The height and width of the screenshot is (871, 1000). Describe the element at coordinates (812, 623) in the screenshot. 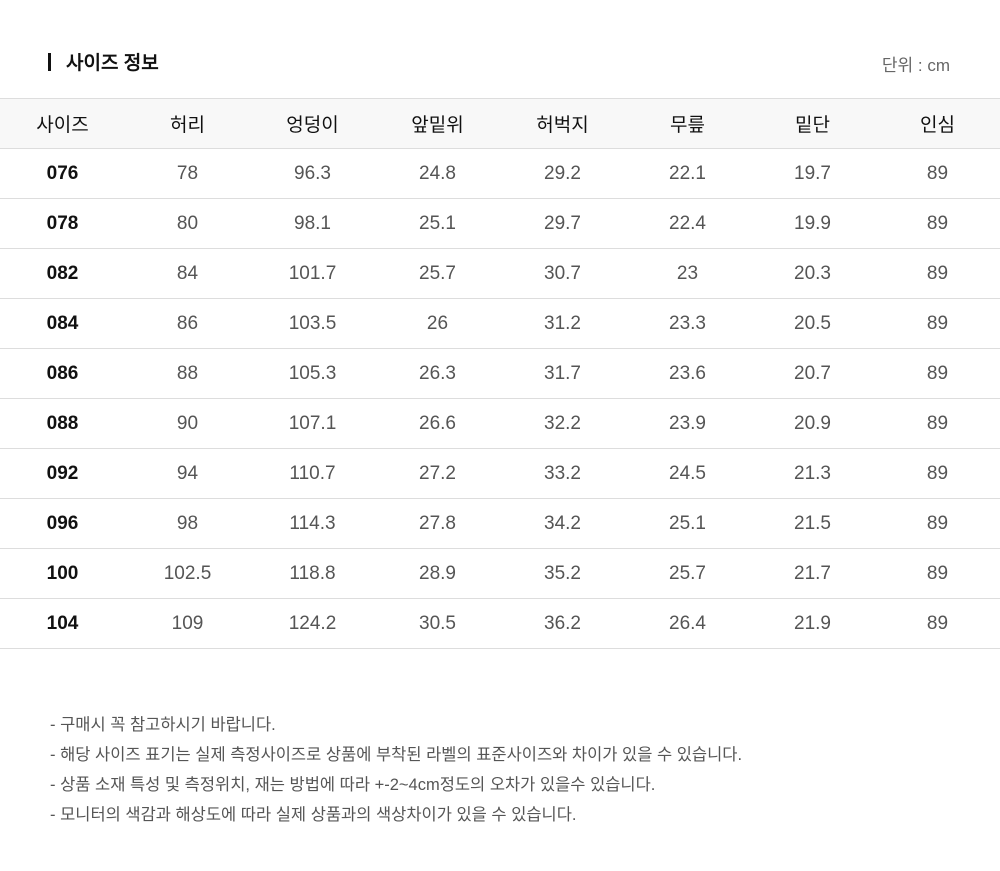

I see `measurement-cell: 21.9` at that location.